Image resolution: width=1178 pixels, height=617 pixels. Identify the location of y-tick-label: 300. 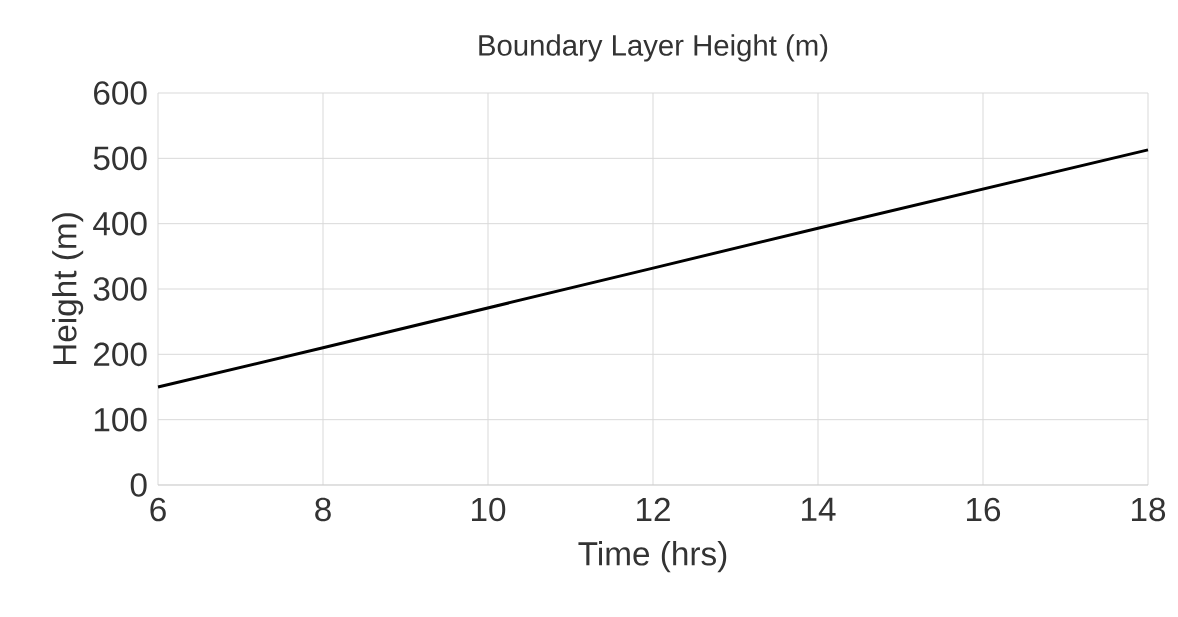
(120, 289).